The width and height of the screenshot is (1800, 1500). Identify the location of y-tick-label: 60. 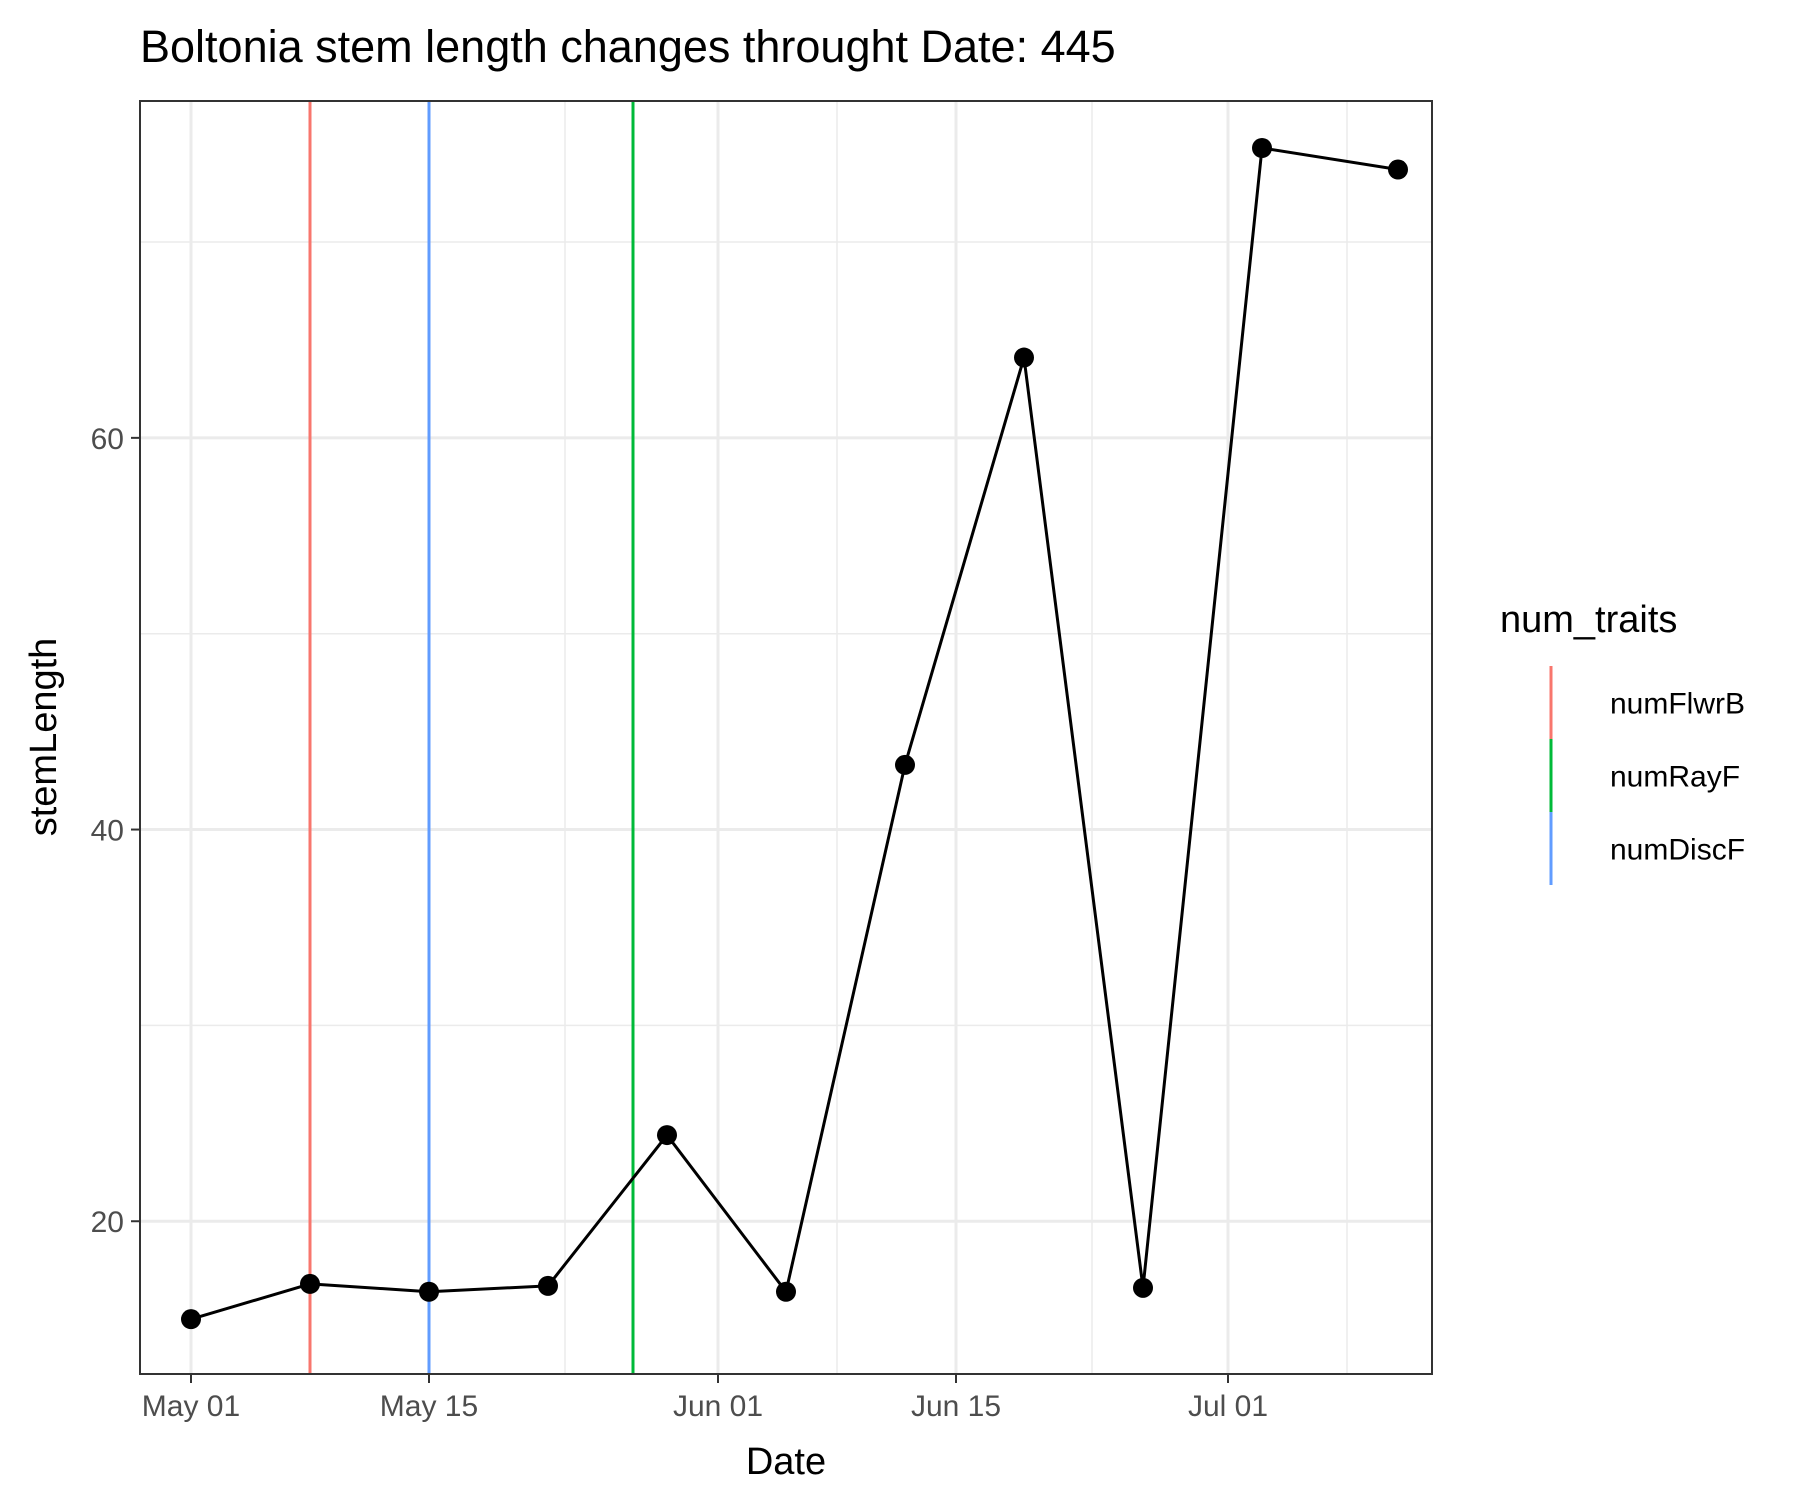
(107, 439).